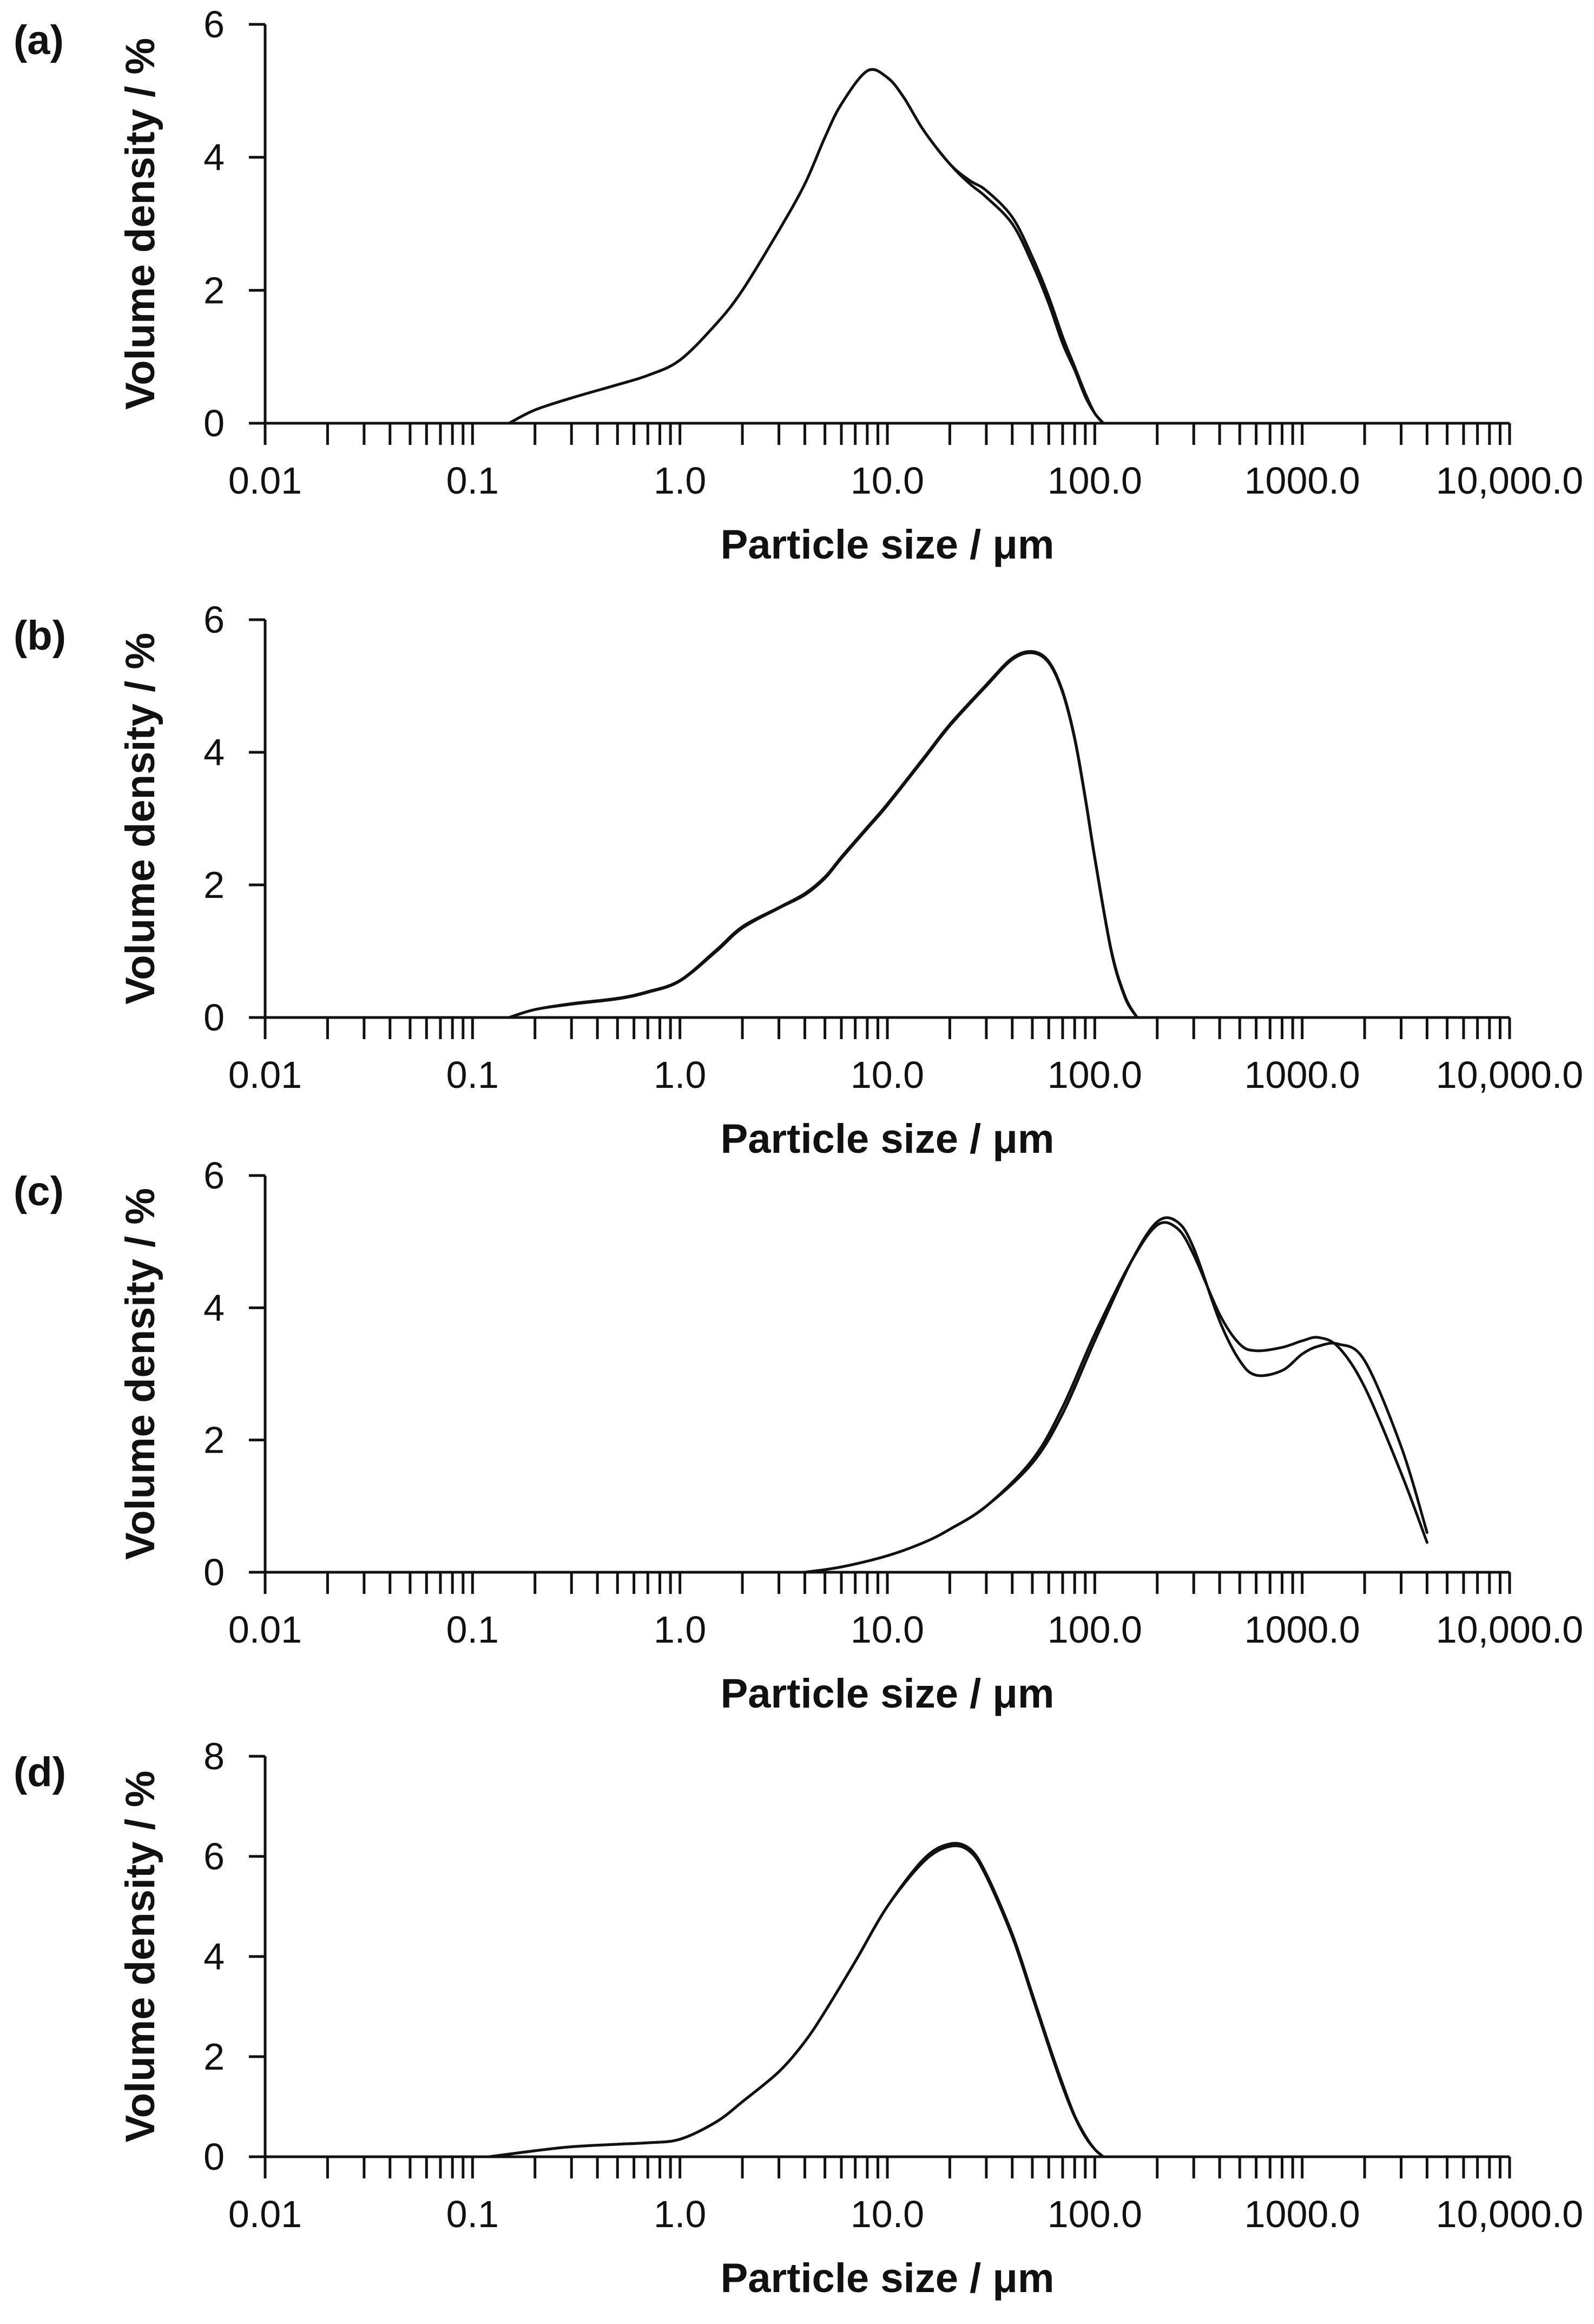  Describe the element at coordinates (40, 1772) in the screenshot. I see `panel-label: (d)` at that location.